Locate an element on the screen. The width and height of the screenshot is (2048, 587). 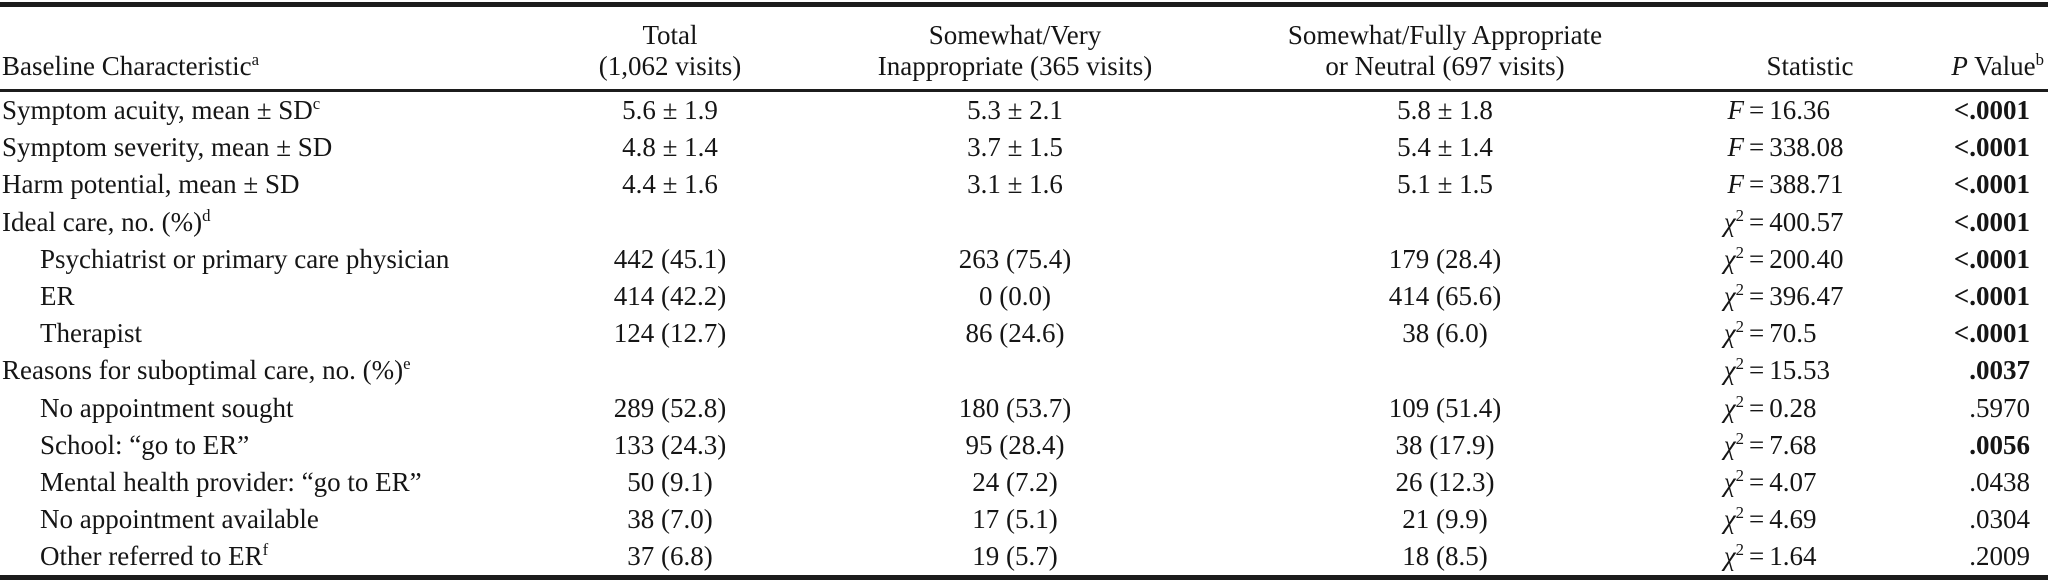
table-top-rule is located at coordinates (1024, 4).